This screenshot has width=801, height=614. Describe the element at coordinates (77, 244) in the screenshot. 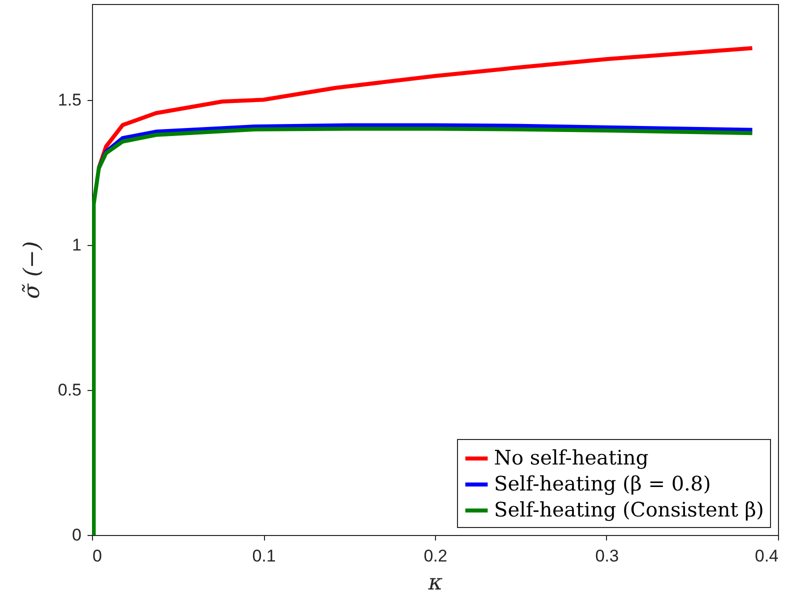

I see `y-tick-label: 1` at that location.